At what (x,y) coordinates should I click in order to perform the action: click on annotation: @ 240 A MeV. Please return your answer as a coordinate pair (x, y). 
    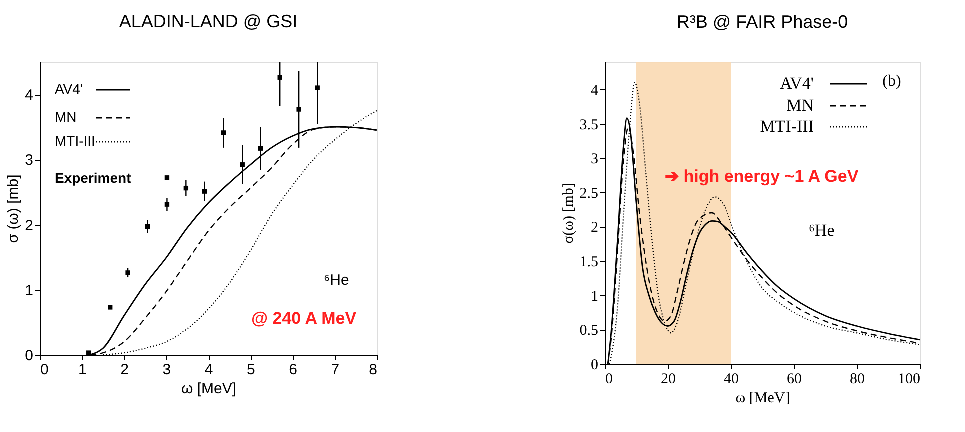
    Looking at the image, I should click on (304, 318).